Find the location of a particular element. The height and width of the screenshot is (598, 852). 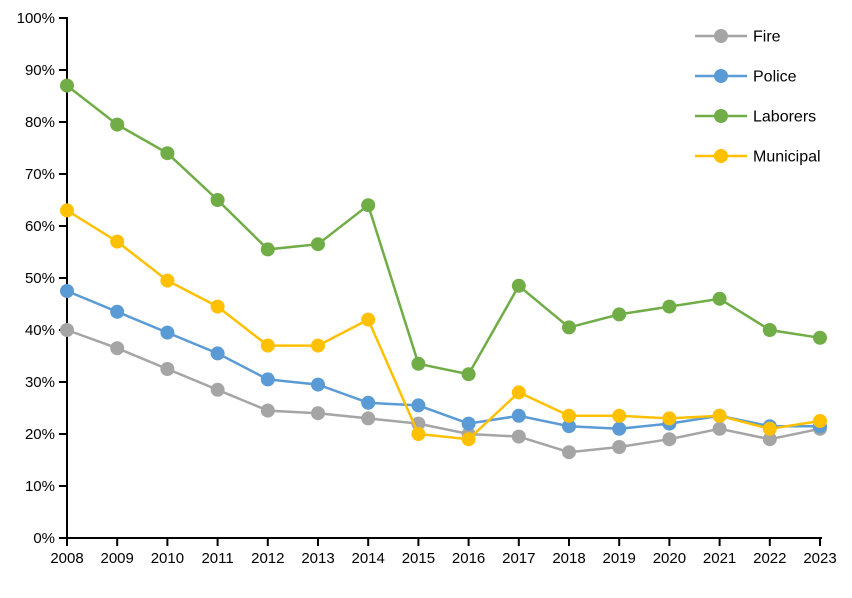

x-axis-tick-label: 2016 is located at coordinates (468, 558).